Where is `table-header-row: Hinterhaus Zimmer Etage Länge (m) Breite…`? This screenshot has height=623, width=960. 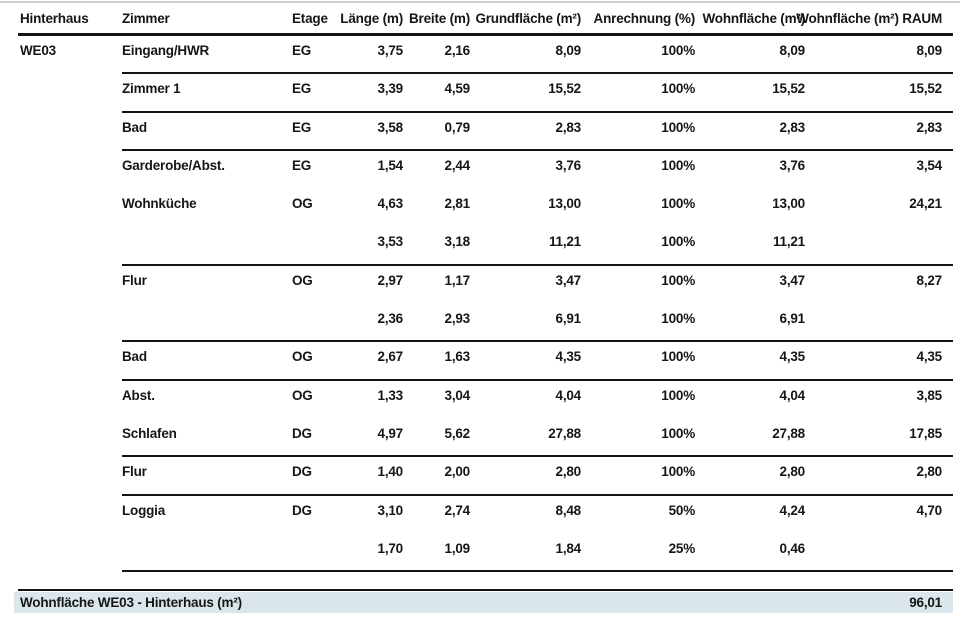
table-header-row: Hinterhaus Zimmer Etage Länge (m) Breite… is located at coordinates (485, 20).